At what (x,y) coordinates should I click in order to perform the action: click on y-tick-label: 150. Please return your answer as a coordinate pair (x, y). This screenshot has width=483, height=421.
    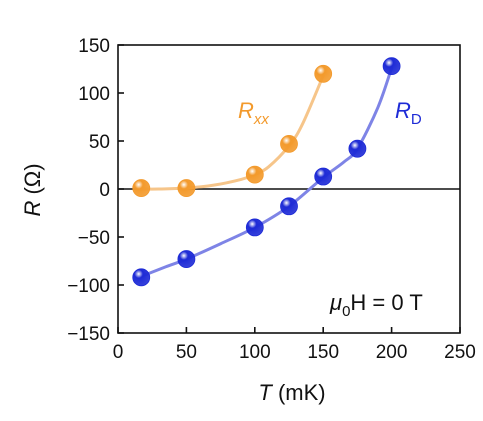
    Looking at the image, I should click on (94, 46).